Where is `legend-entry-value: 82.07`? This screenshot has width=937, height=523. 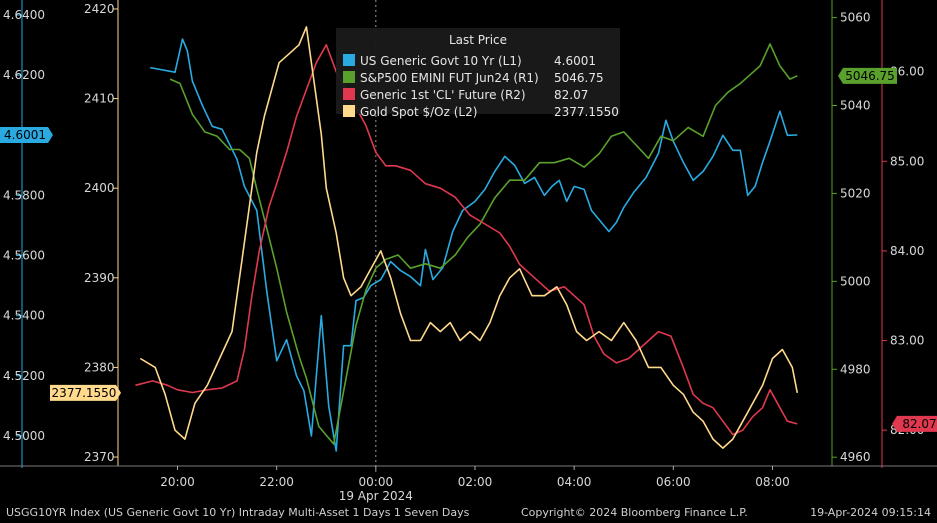 legend-entry-value: 82.07 is located at coordinates (571, 95).